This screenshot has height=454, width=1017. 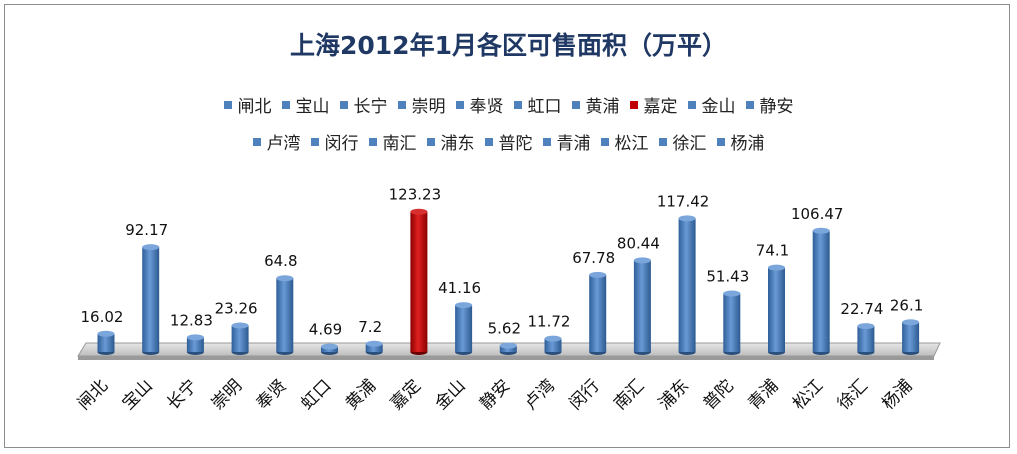 I want to click on value-label: 80.44, so click(x=638, y=243).